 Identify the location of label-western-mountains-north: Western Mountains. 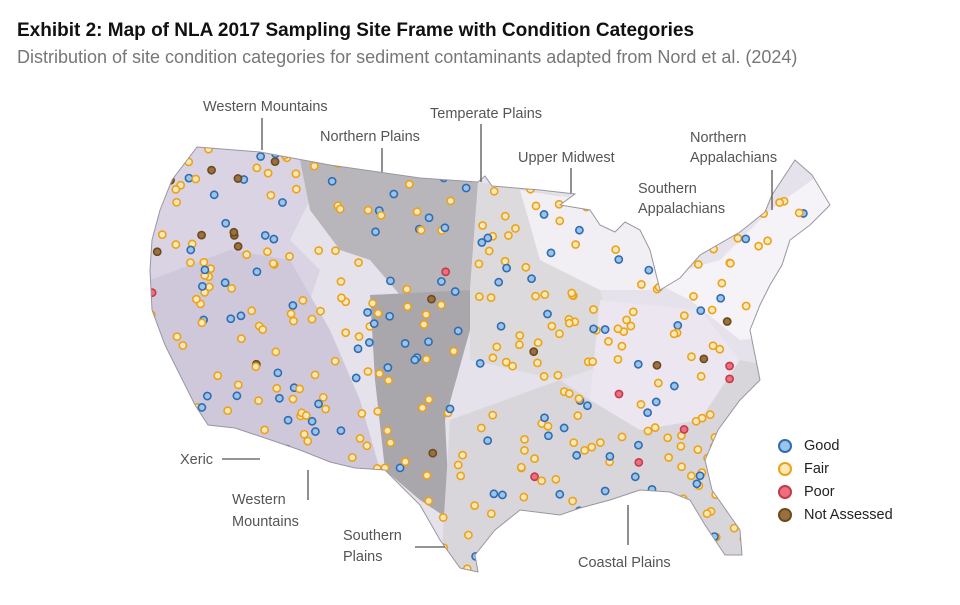
(265, 107).